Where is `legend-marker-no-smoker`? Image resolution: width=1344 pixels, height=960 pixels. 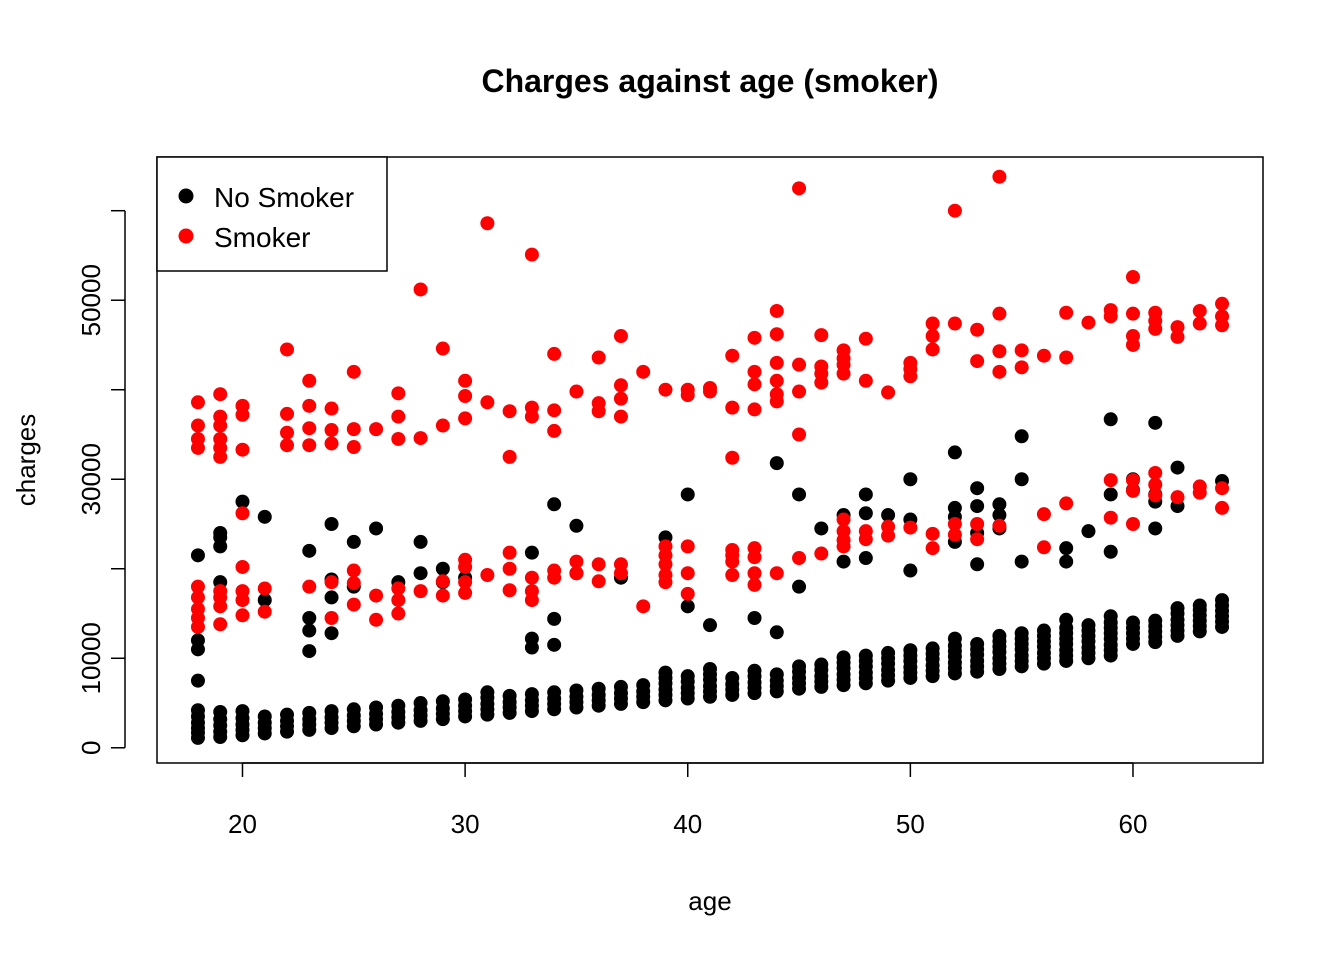 legend-marker-no-smoker is located at coordinates (186, 196).